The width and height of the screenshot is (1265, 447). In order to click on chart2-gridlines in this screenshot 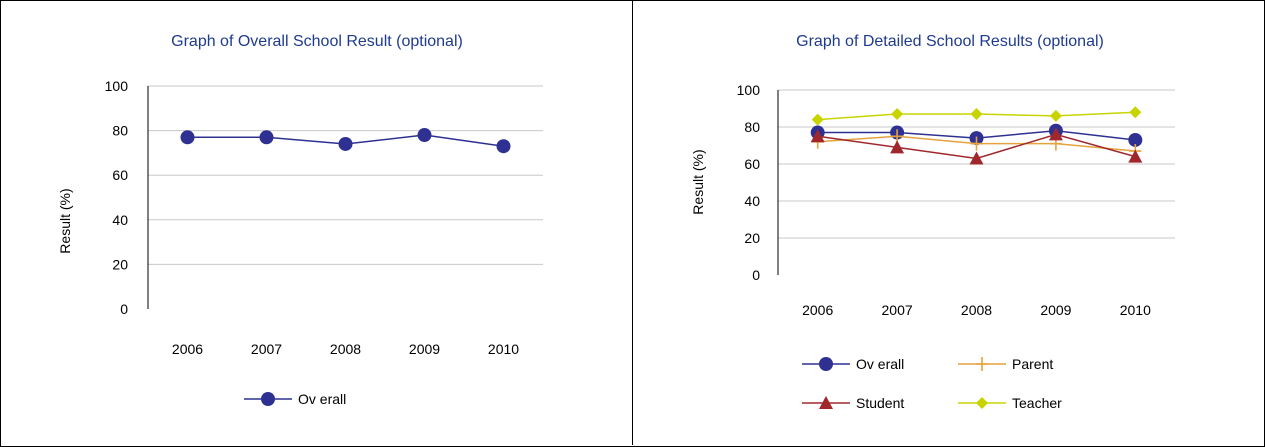, I will do `click(976, 182)`.